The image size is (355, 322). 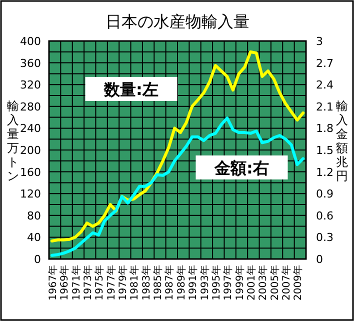 What do you see at coordinates (325, 85) in the screenshot?
I see `y2-tick-label: 2.4` at bounding box center [325, 85].